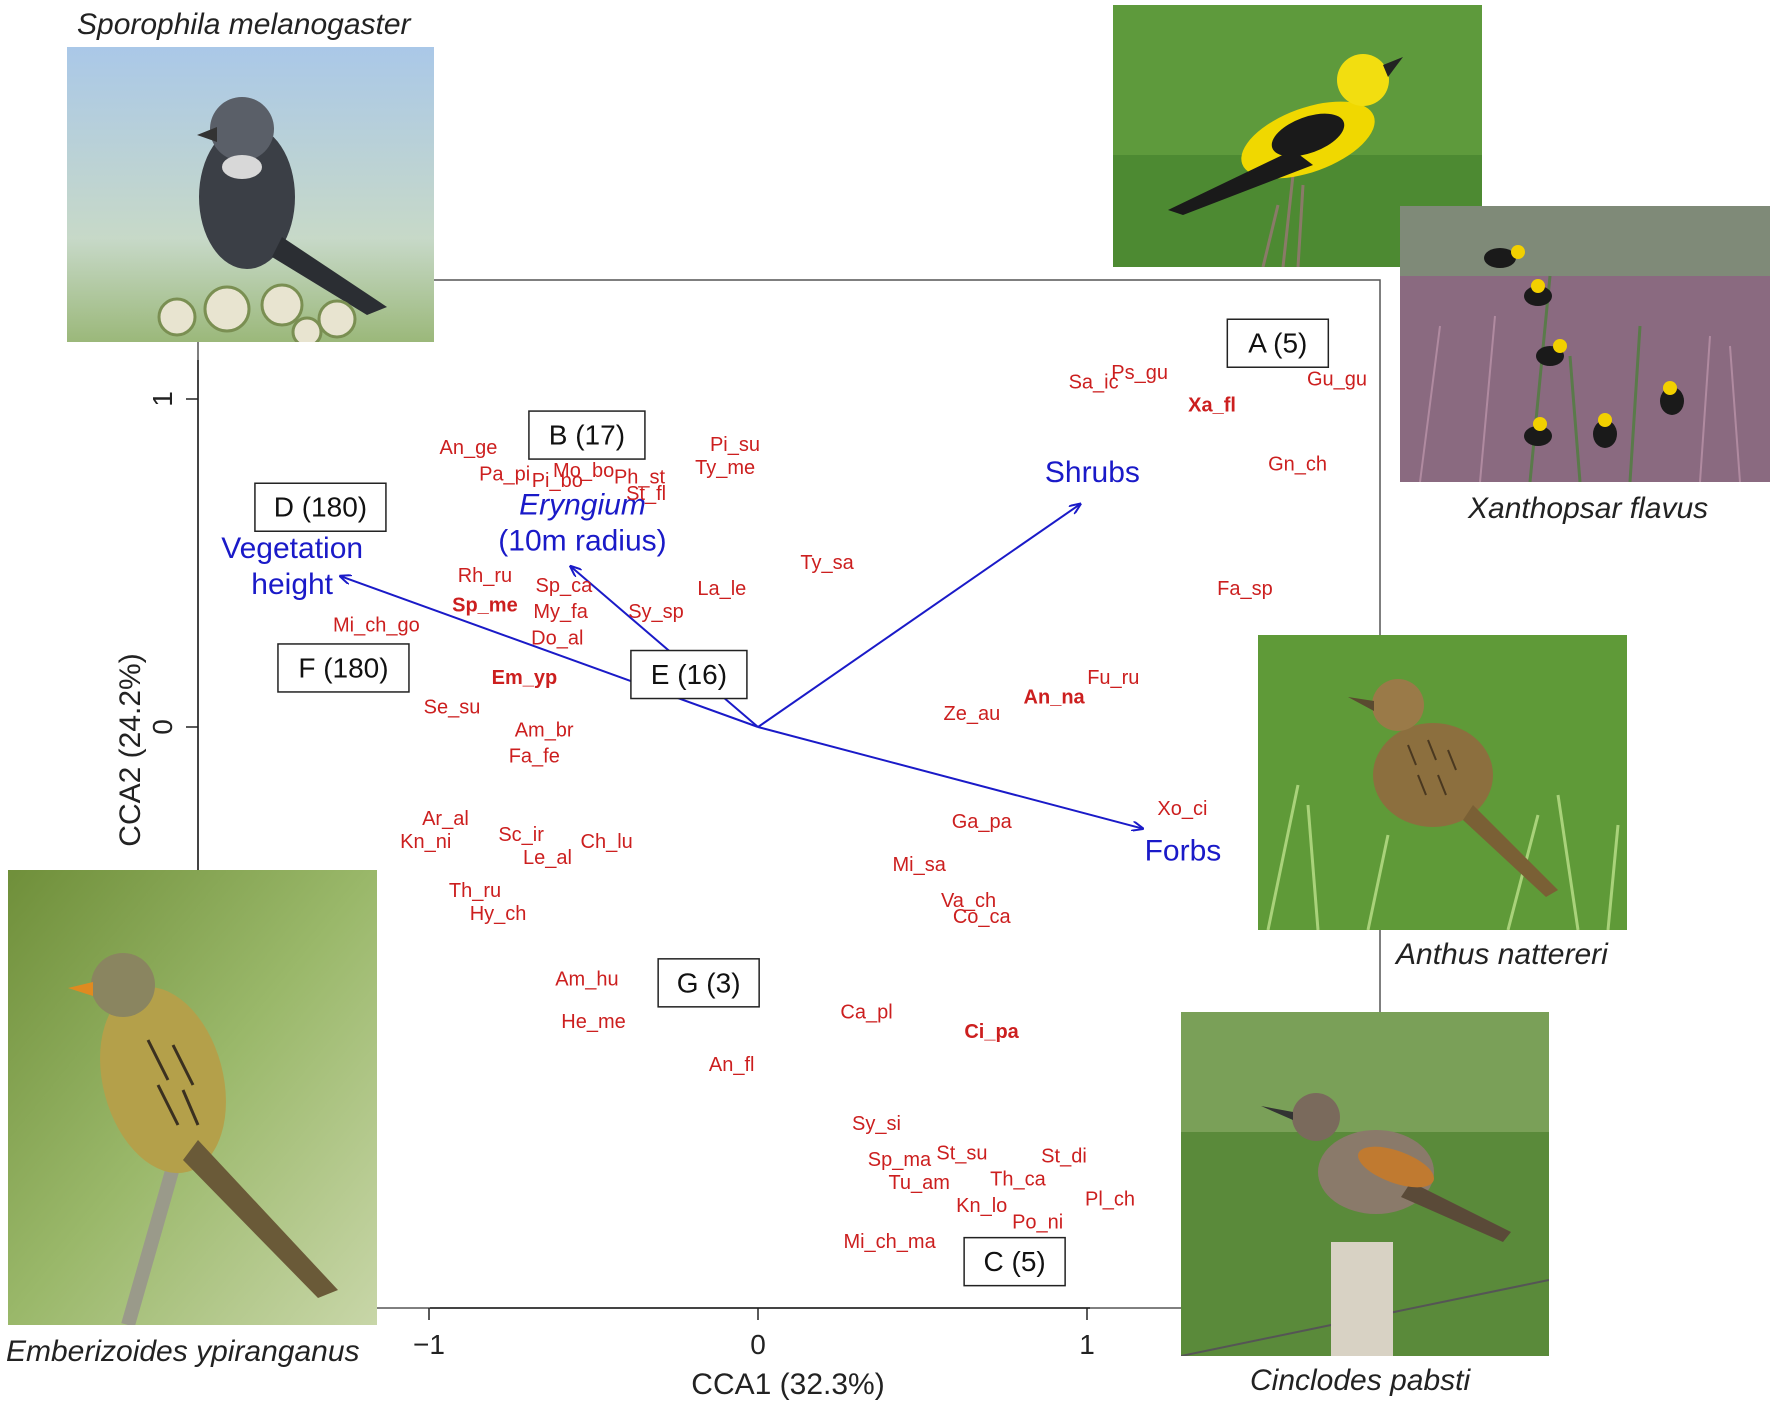  What do you see at coordinates (900, 1160) in the screenshot?
I see `species-label: Sp_ma` at bounding box center [900, 1160].